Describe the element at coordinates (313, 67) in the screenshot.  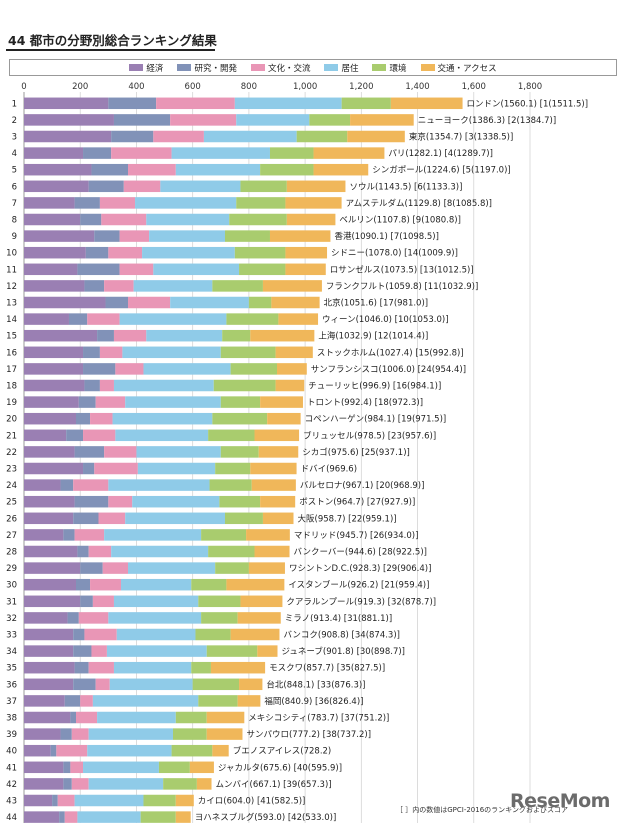
I see `chart-legend: 経済 研究・開発 文化・交流 居住 環境 交通・アクセス` at that location.